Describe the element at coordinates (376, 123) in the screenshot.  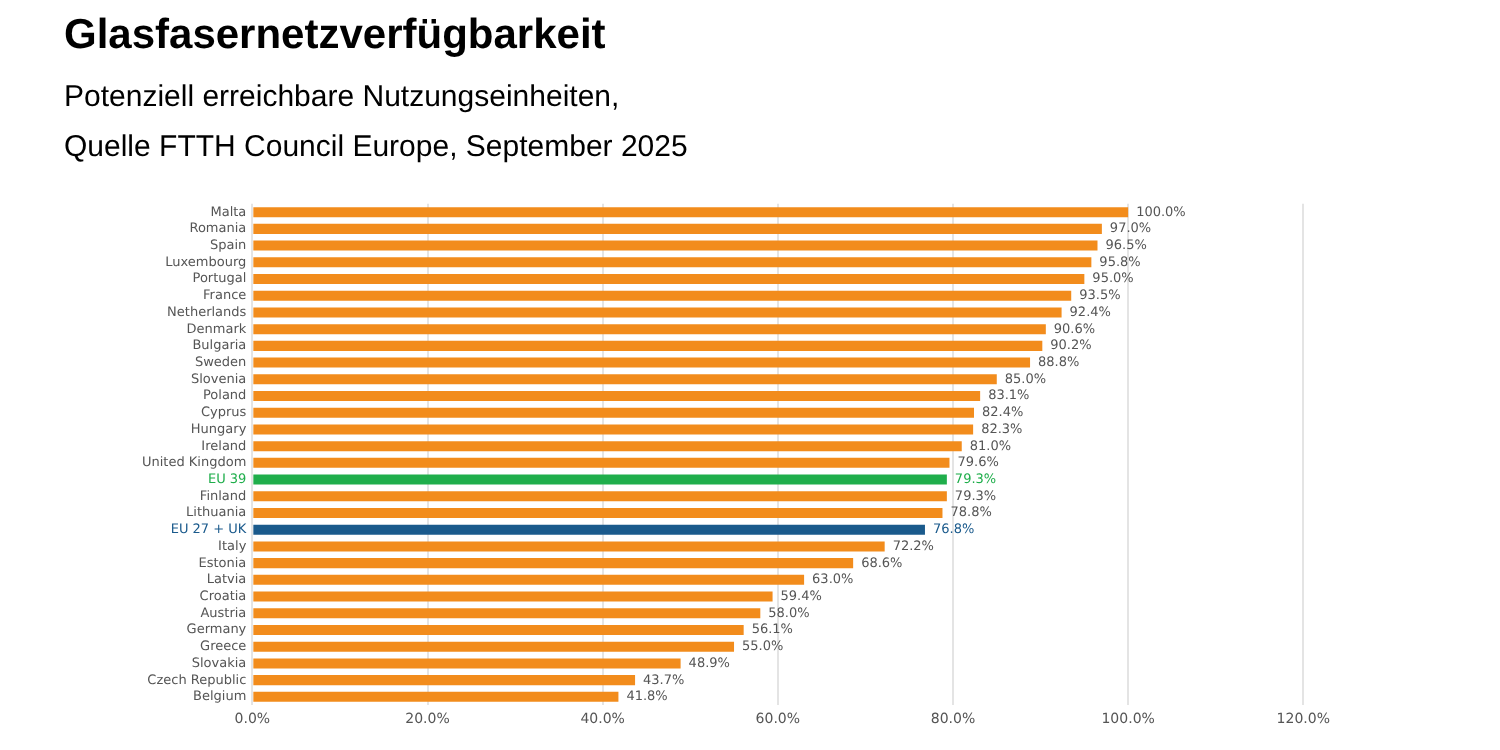
I see `chart-subtitle: Potenziell erreichbare Nutzungseinheiten, Quelle FTTH Council Europe, September 2025` at that location.